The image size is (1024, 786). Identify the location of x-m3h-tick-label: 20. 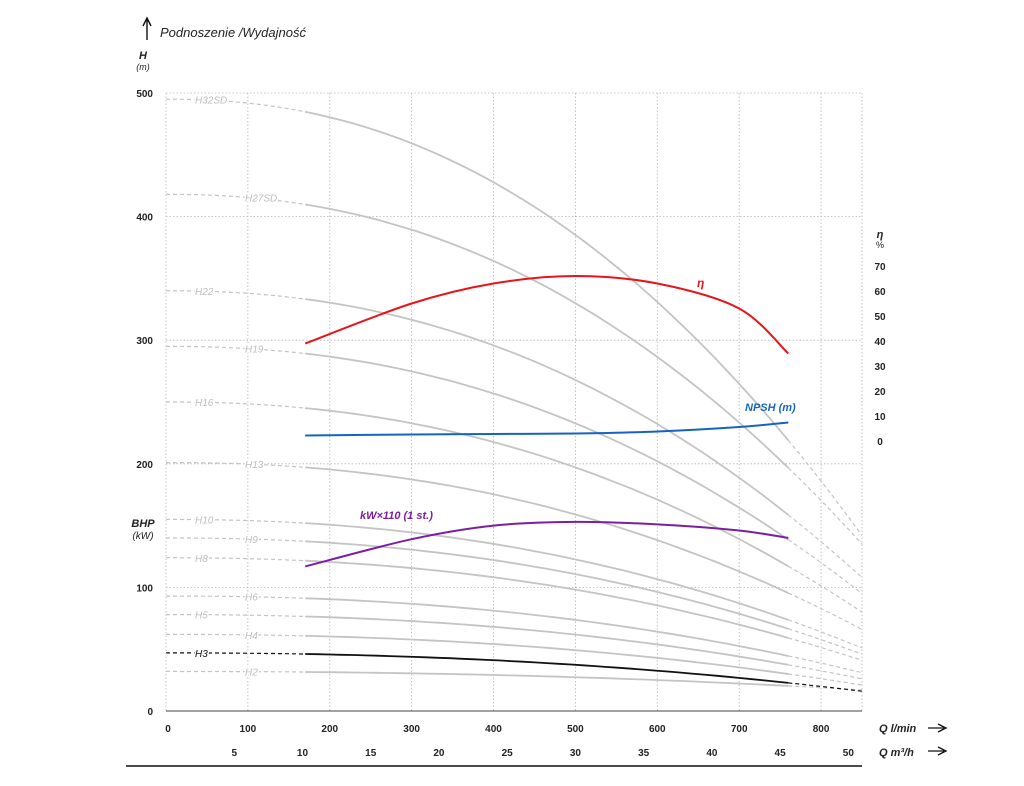
(439, 753).